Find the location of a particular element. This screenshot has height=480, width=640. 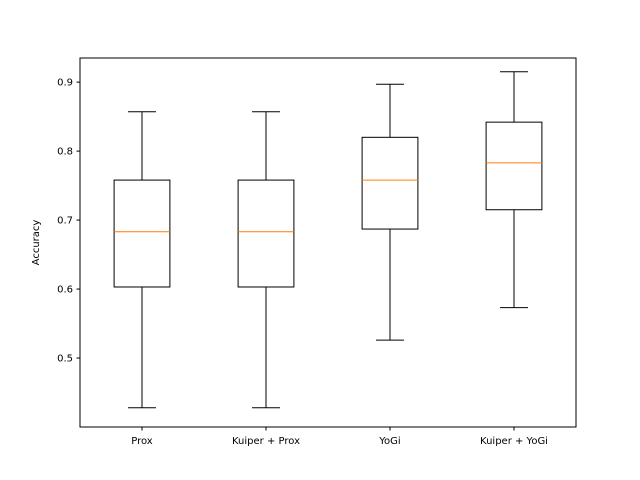

x-tick-label: Kuiper + YoGi is located at coordinates (514, 441).